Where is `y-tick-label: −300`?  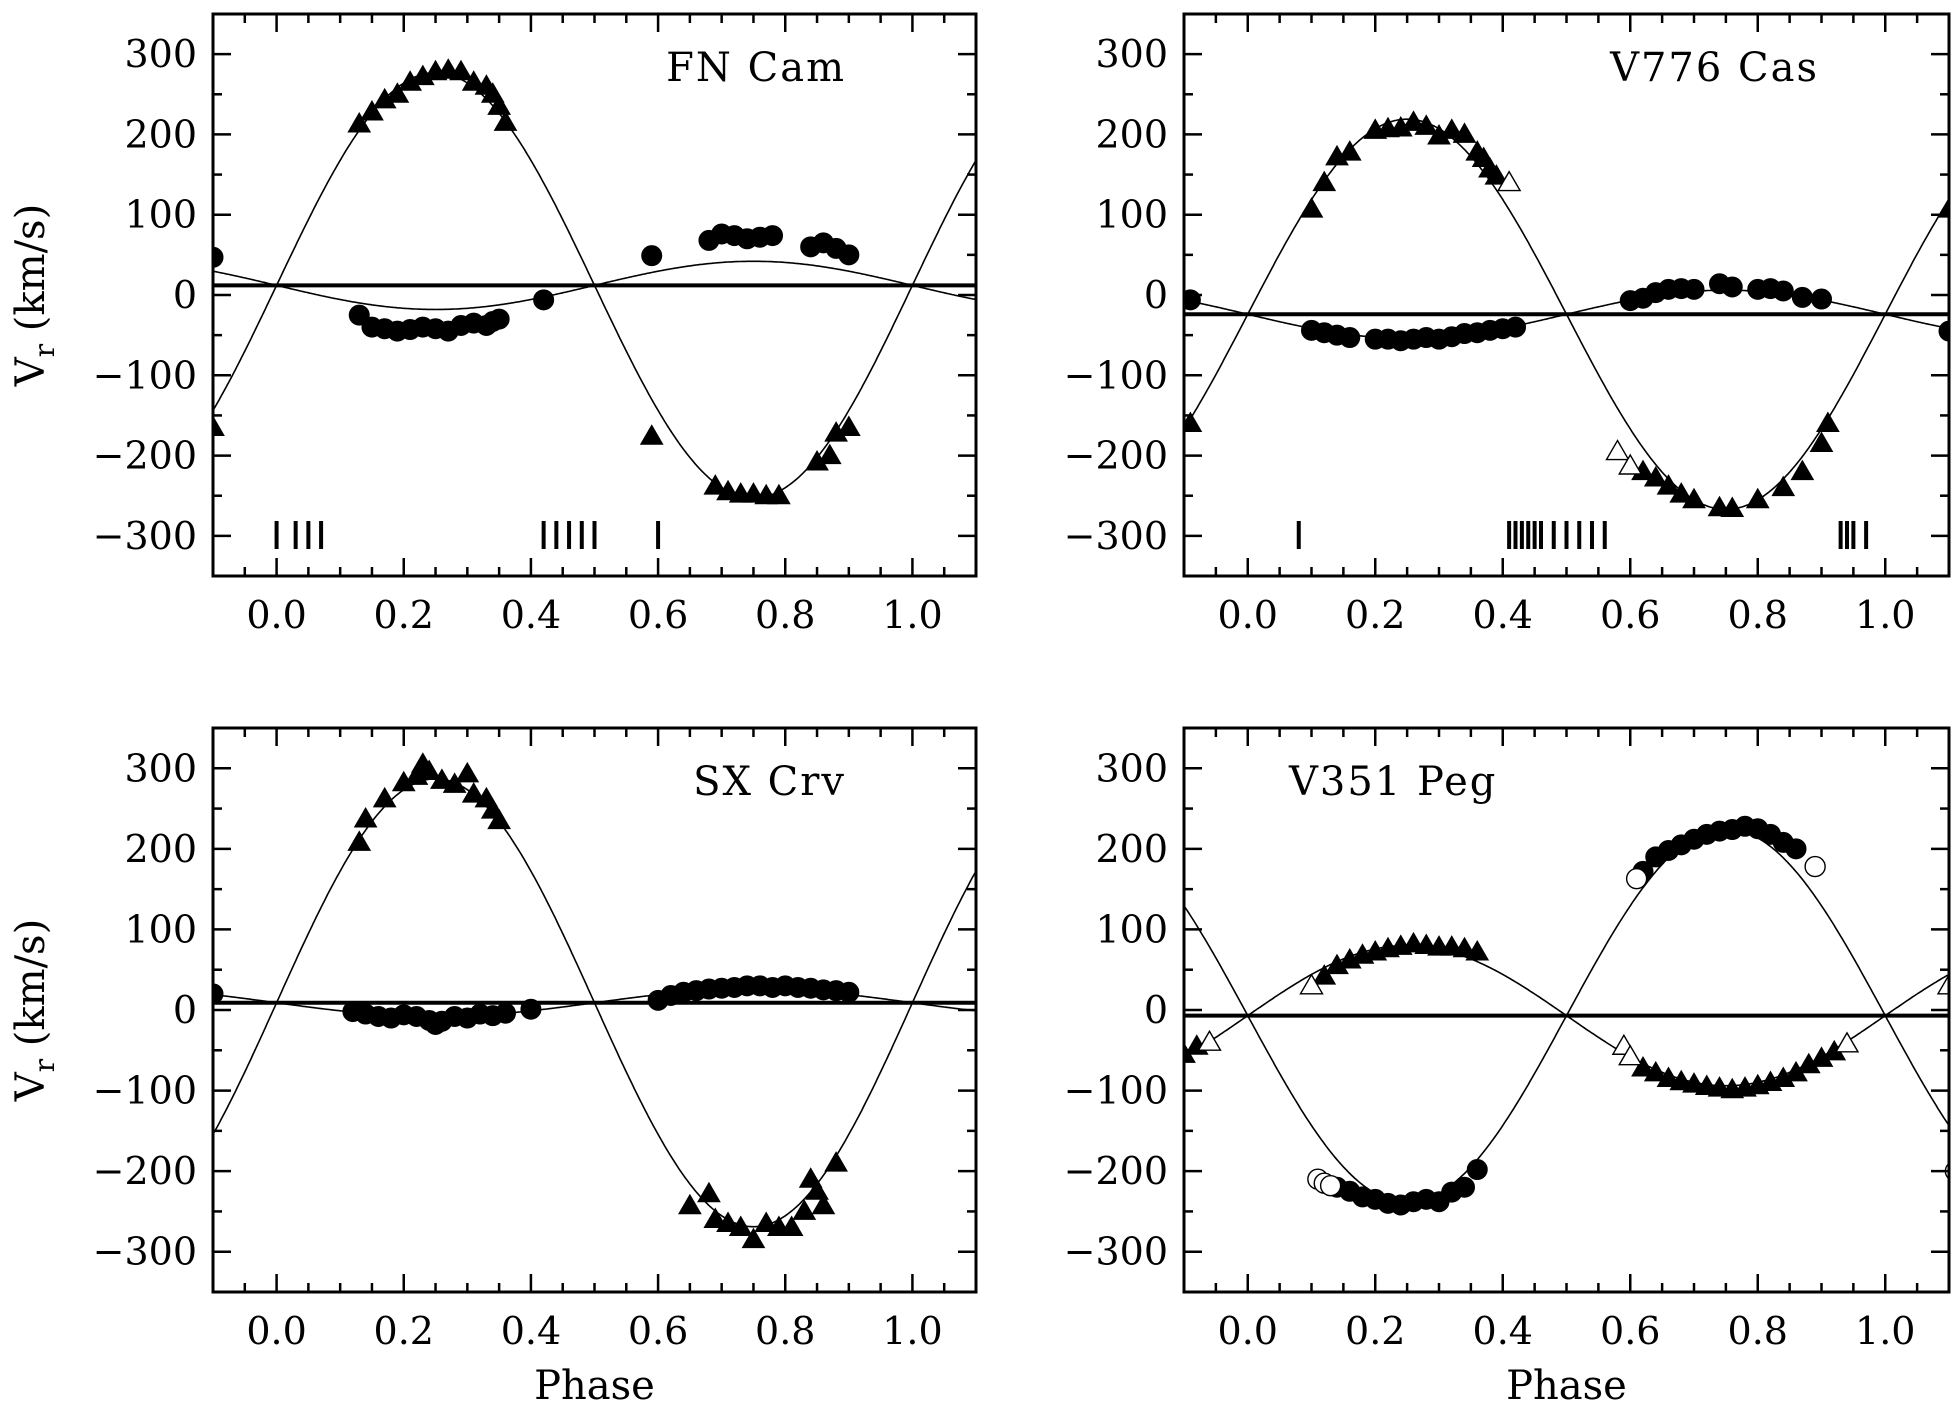
y-tick-label: −300 is located at coordinates (1116, 536).